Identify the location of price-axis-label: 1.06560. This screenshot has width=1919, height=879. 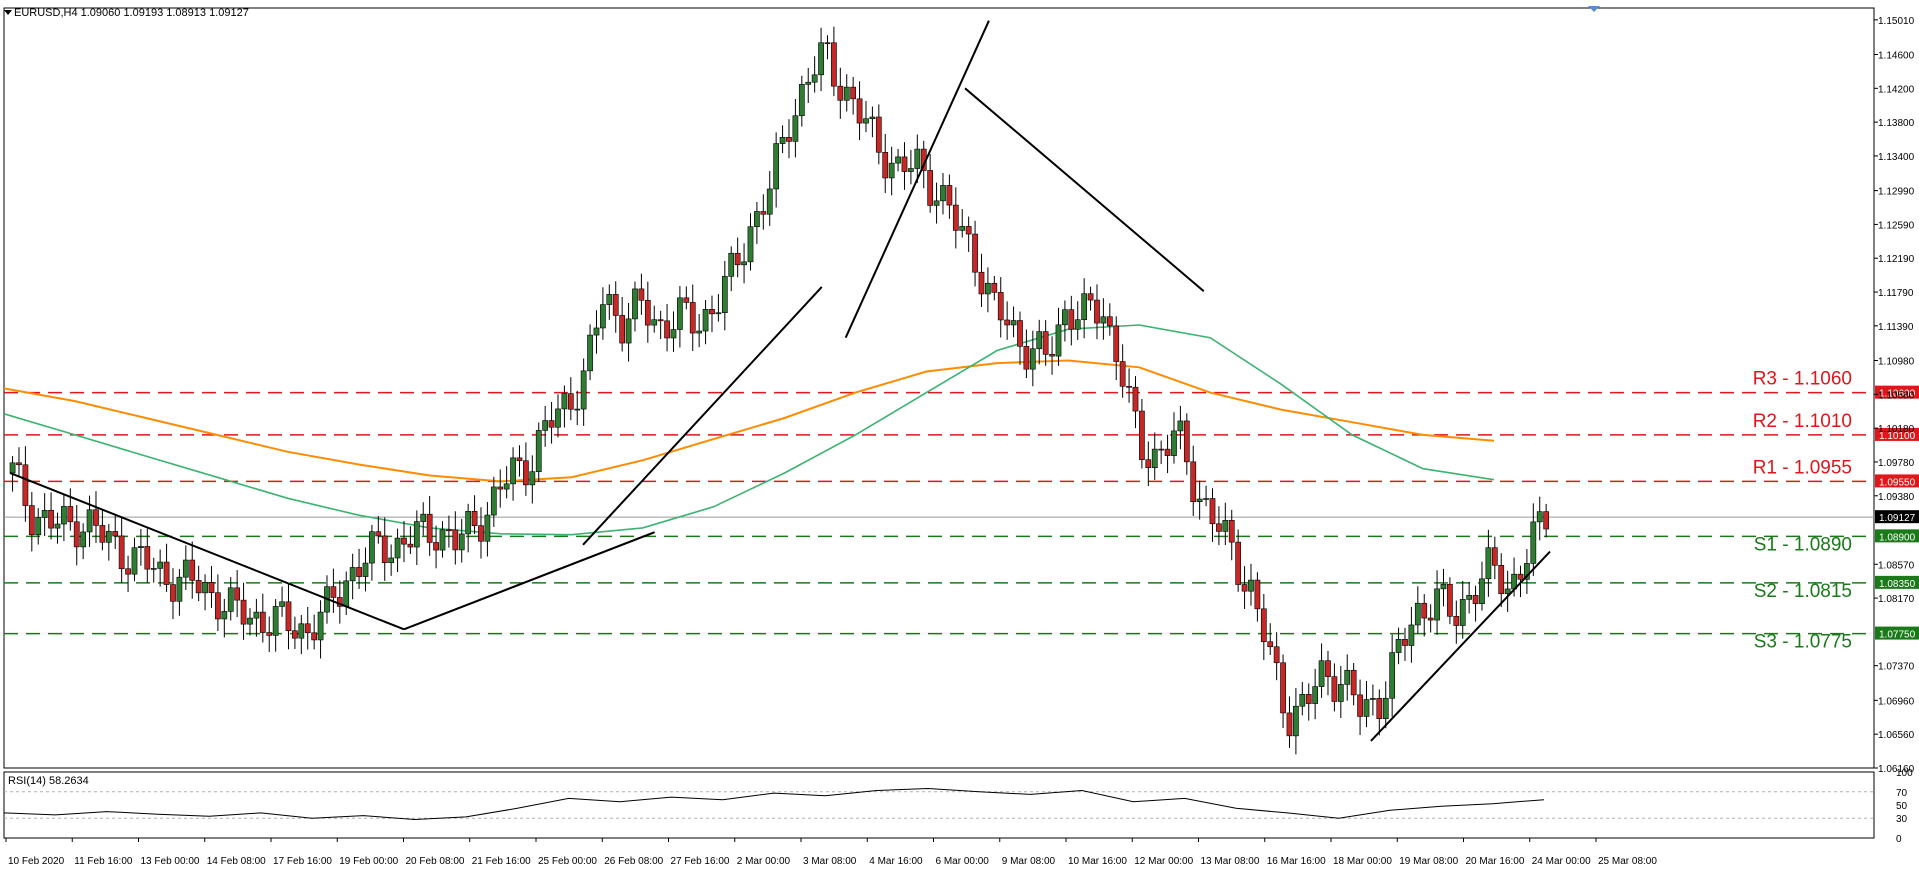
(1896, 735).